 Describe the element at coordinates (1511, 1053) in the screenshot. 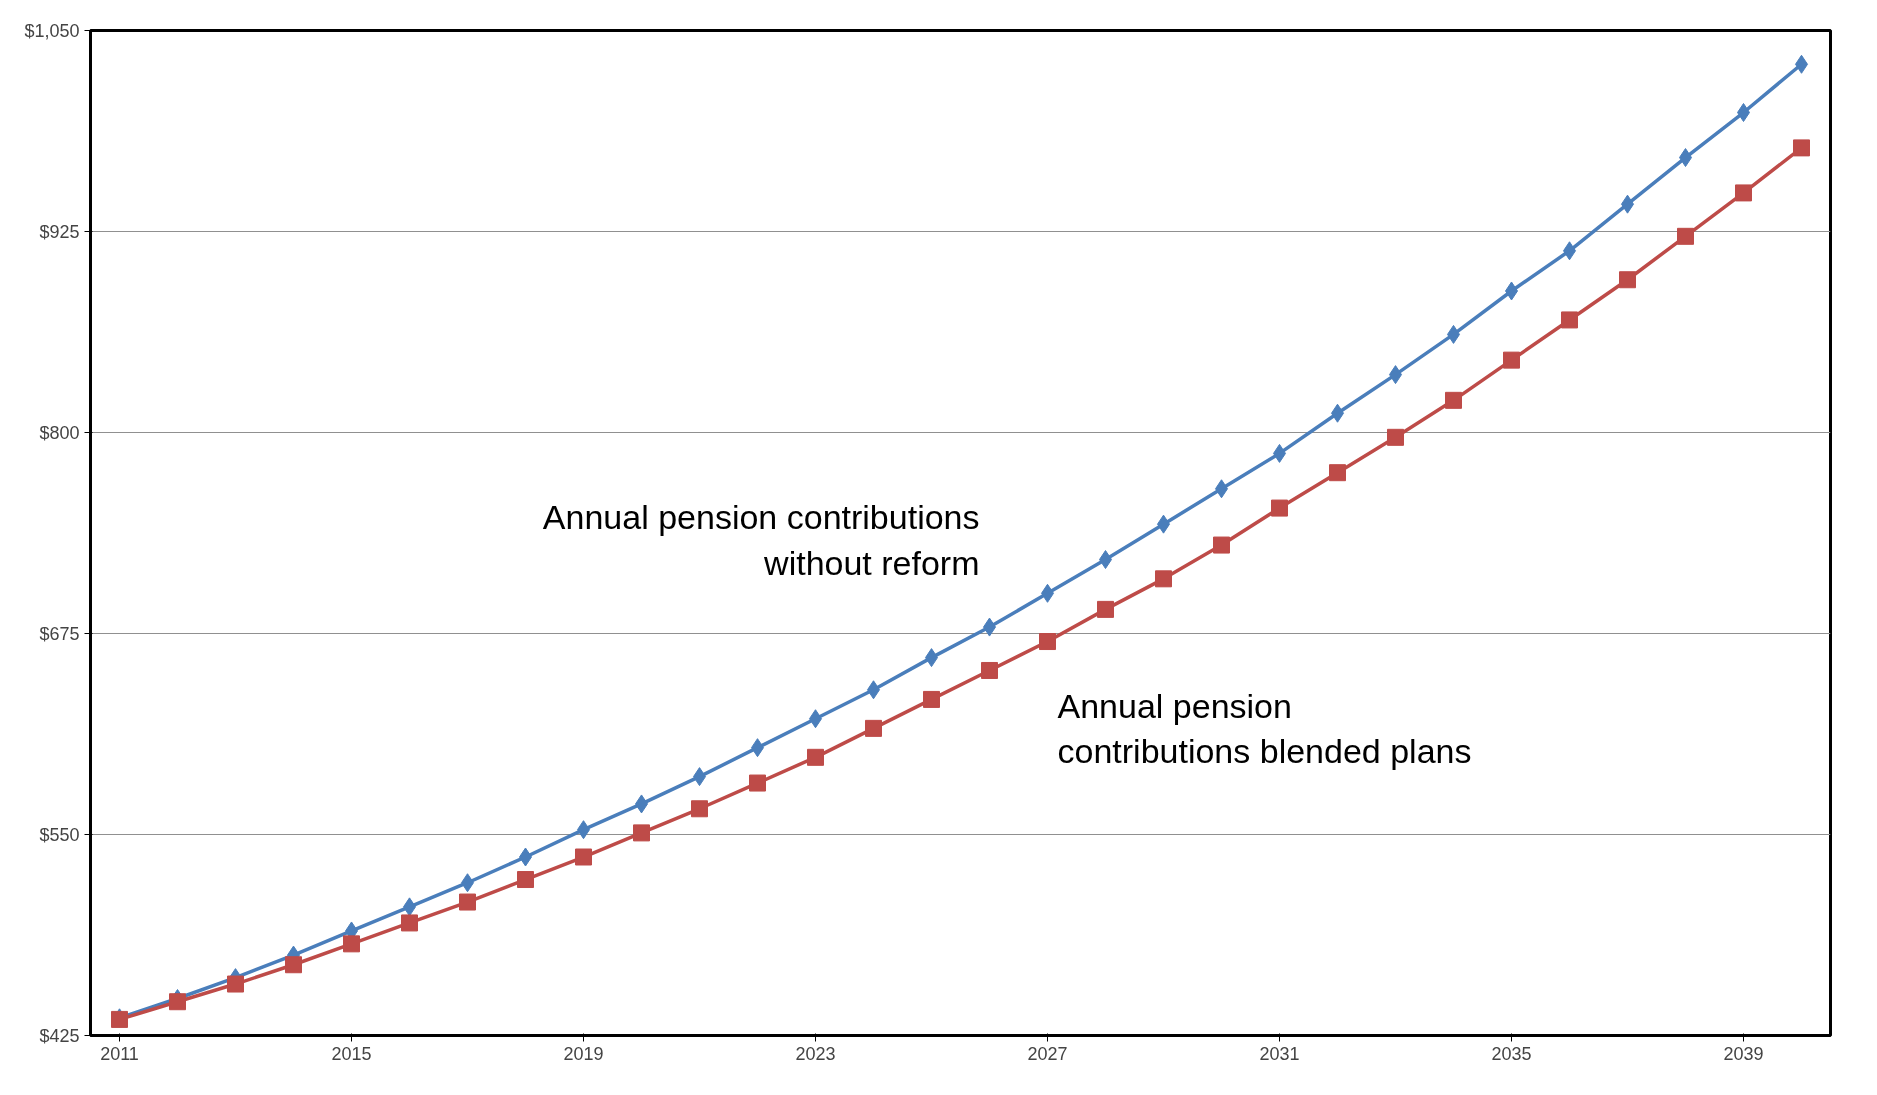

I see `x-tick-label: 2035` at that location.